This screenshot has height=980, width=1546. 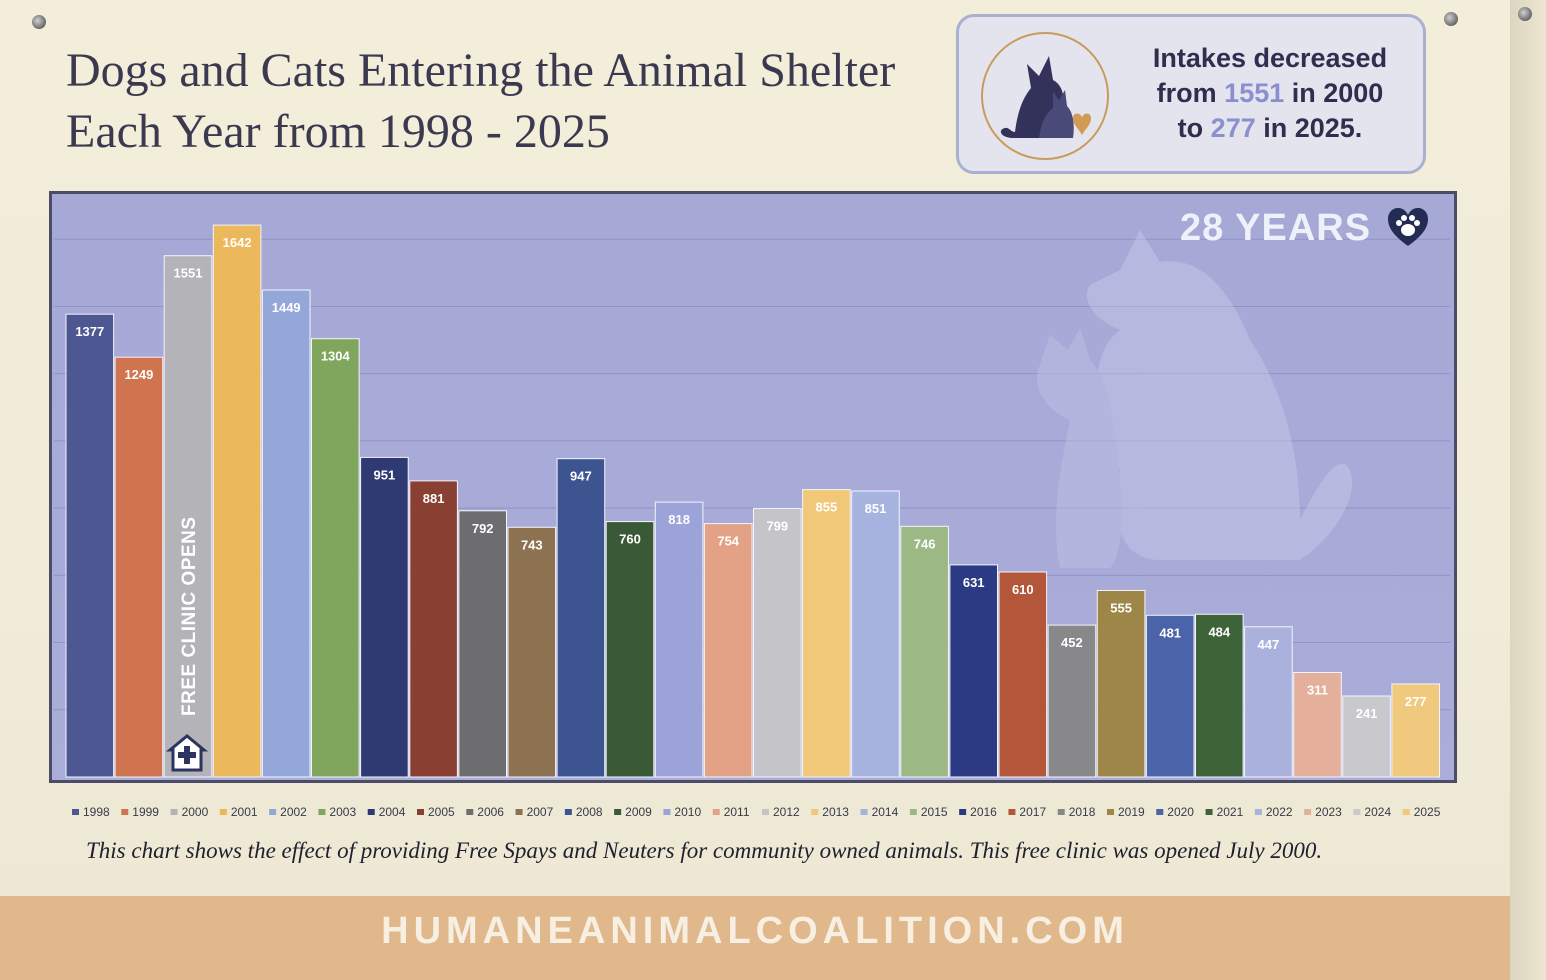 I want to click on dog-cat-silhouette-icon, so click(x=1194, y=399).